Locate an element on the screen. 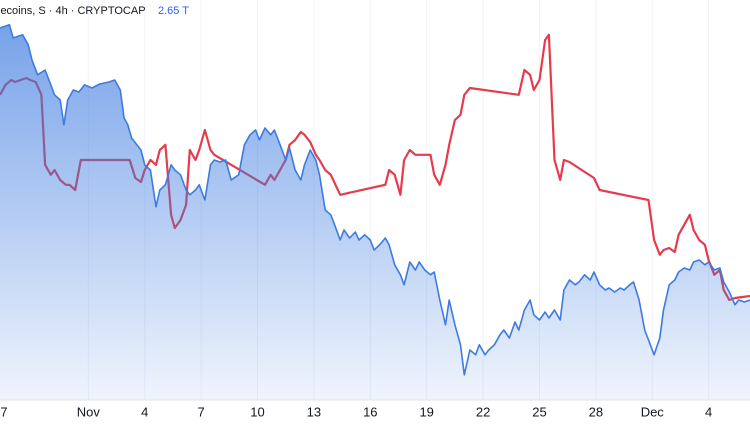 The width and height of the screenshot is (750, 430). x-tick-label: 19 is located at coordinates (426, 411).